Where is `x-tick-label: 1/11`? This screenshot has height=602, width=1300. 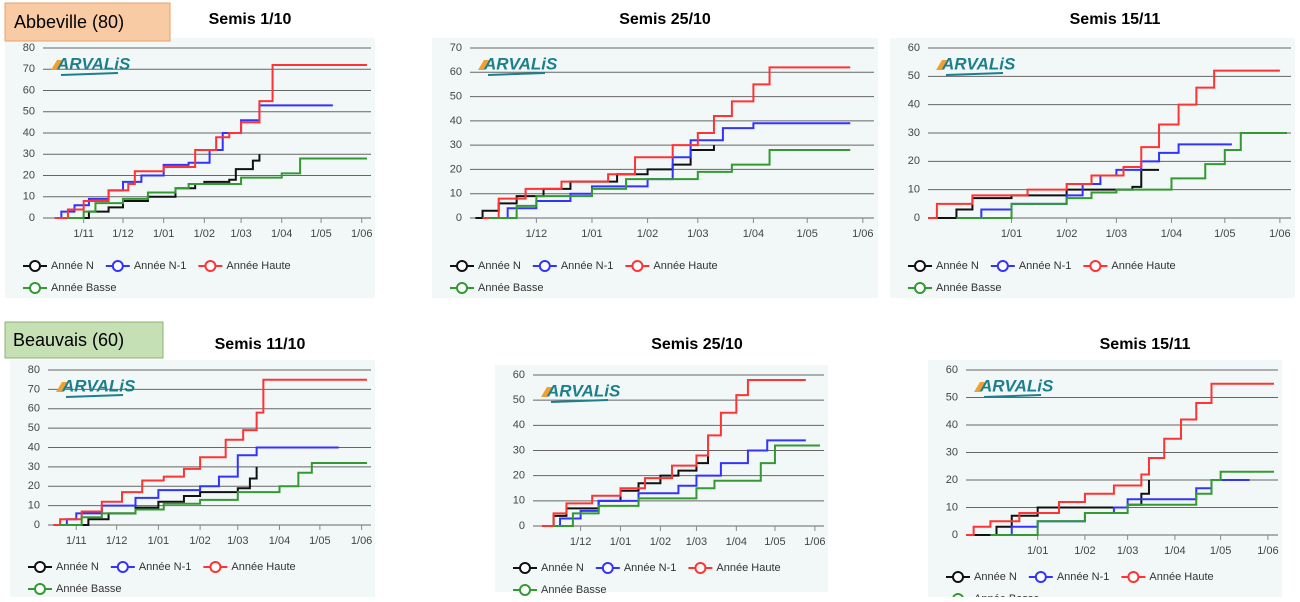
x-tick-label: 1/11 is located at coordinates (83, 234).